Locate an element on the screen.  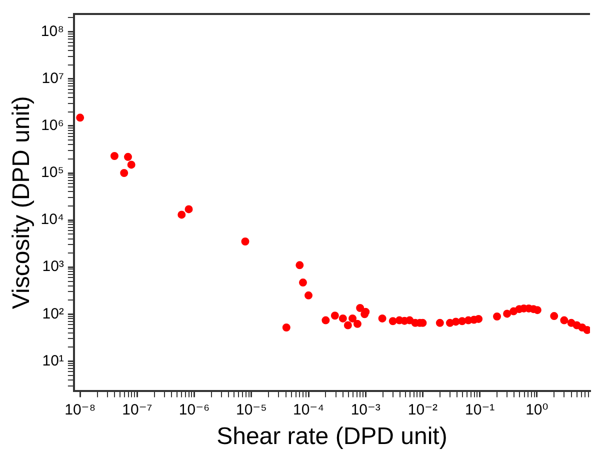
y-tick-label: 10⁵ is located at coordinates (52, 173).